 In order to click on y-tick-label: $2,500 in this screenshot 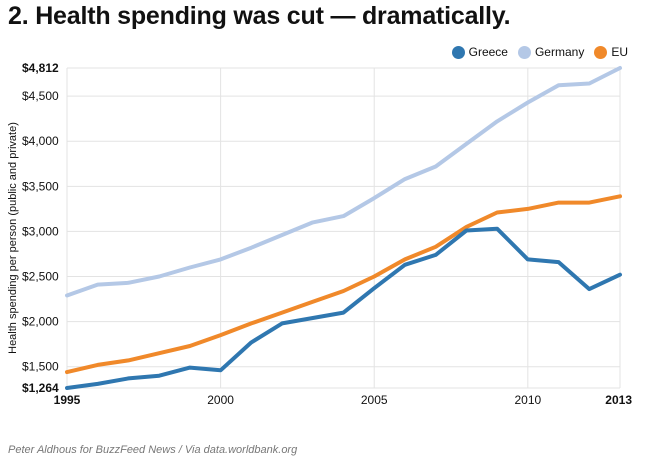, I will do `click(40, 277)`.